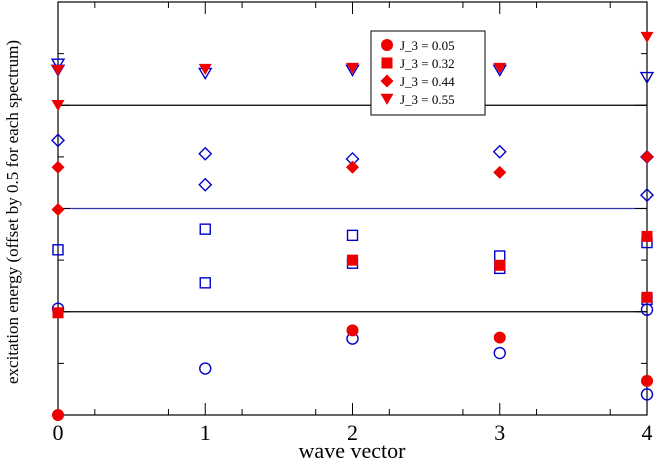 The width and height of the screenshot is (654, 461). Describe the element at coordinates (353, 449) in the screenshot. I see `x-axis-label: wave vector` at that location.